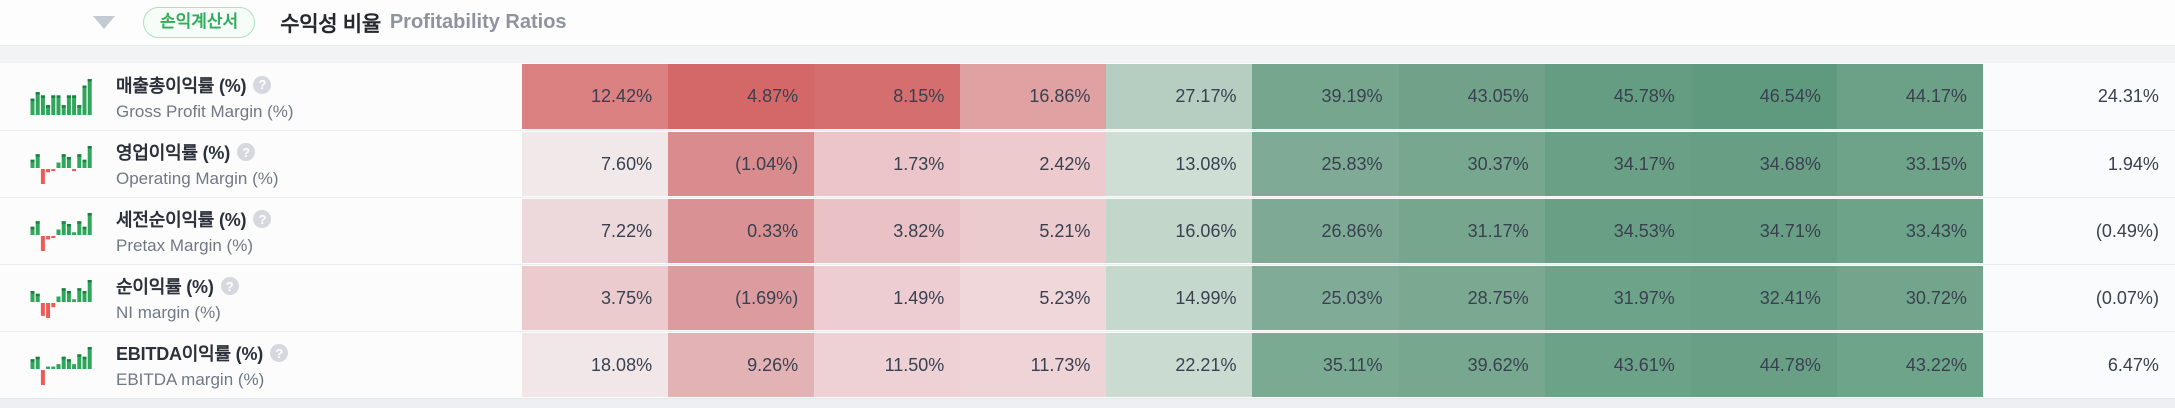  I want to click on ratio-heatmap-cell: 12.42%, so click(595, 96).